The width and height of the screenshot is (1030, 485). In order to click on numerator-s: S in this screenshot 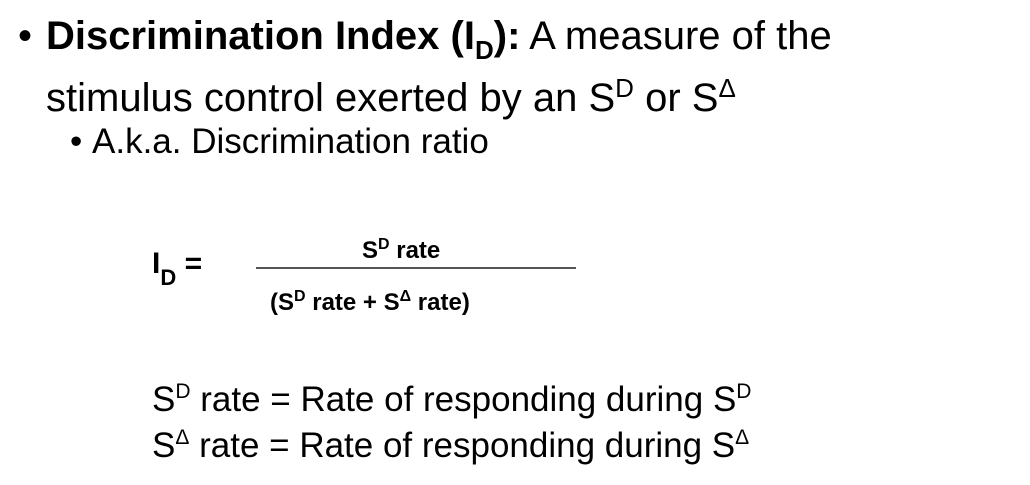, I will do `click(370, 250)`.